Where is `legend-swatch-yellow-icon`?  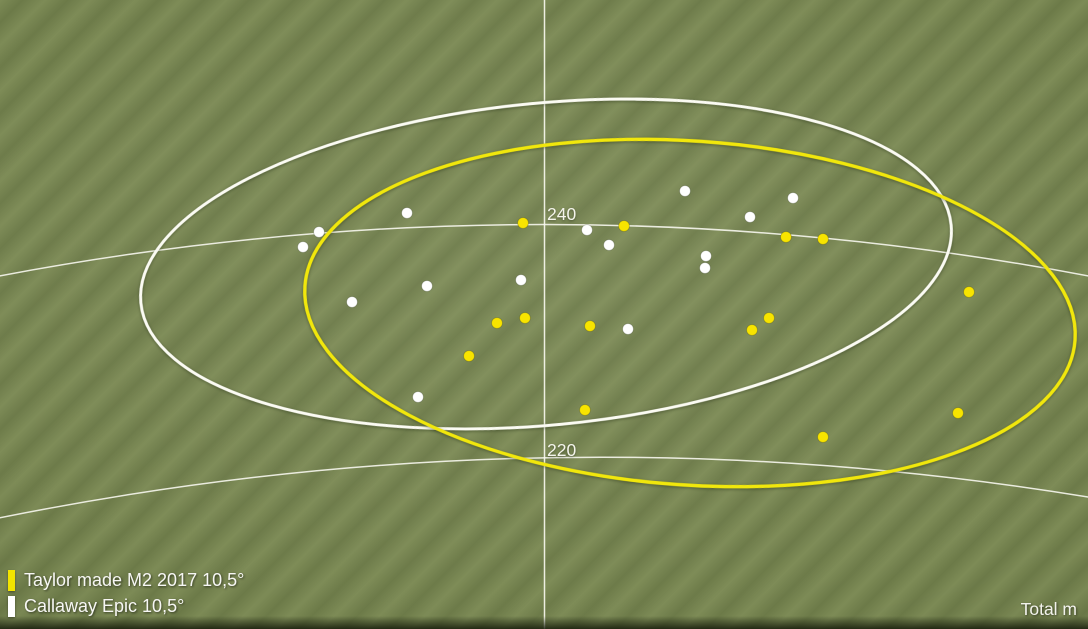 legend-swatch-yellow-icon is located at coordinates (11, 580).